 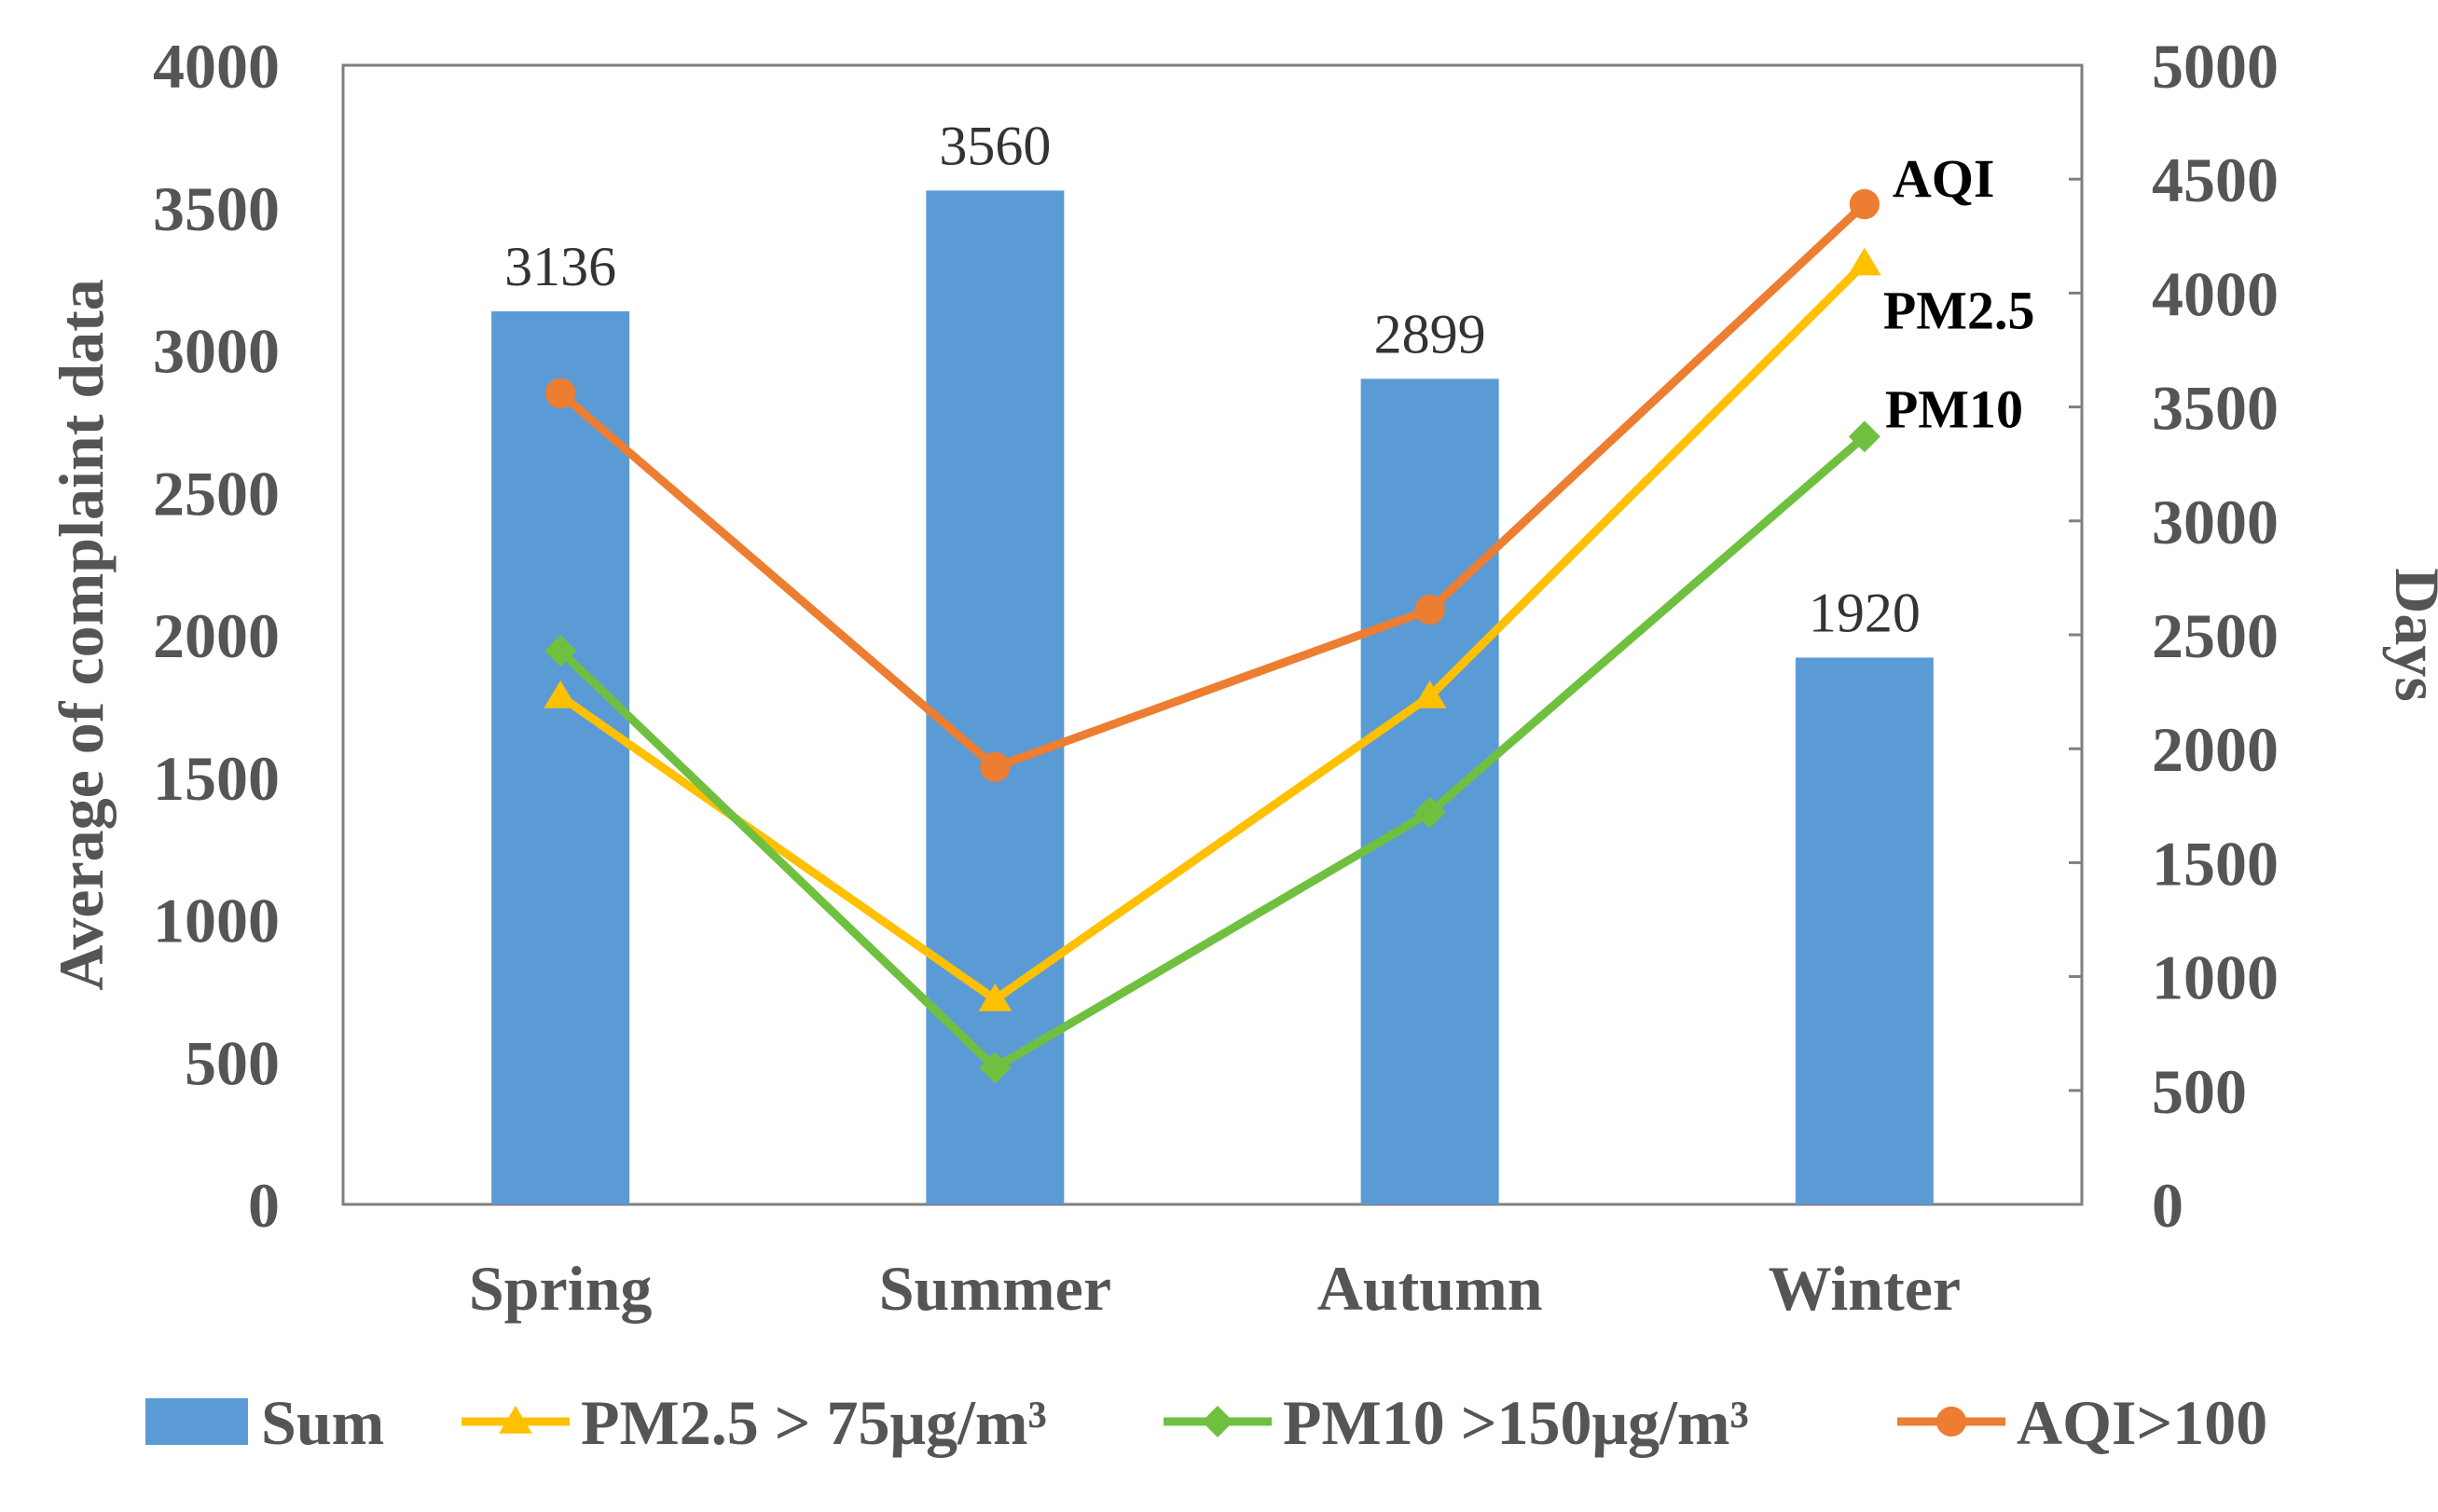 What do you see at coordinates (2216, 522) in the screenshot?
I see `right-tick-label: 3000` at bounding box center [2216, 522].